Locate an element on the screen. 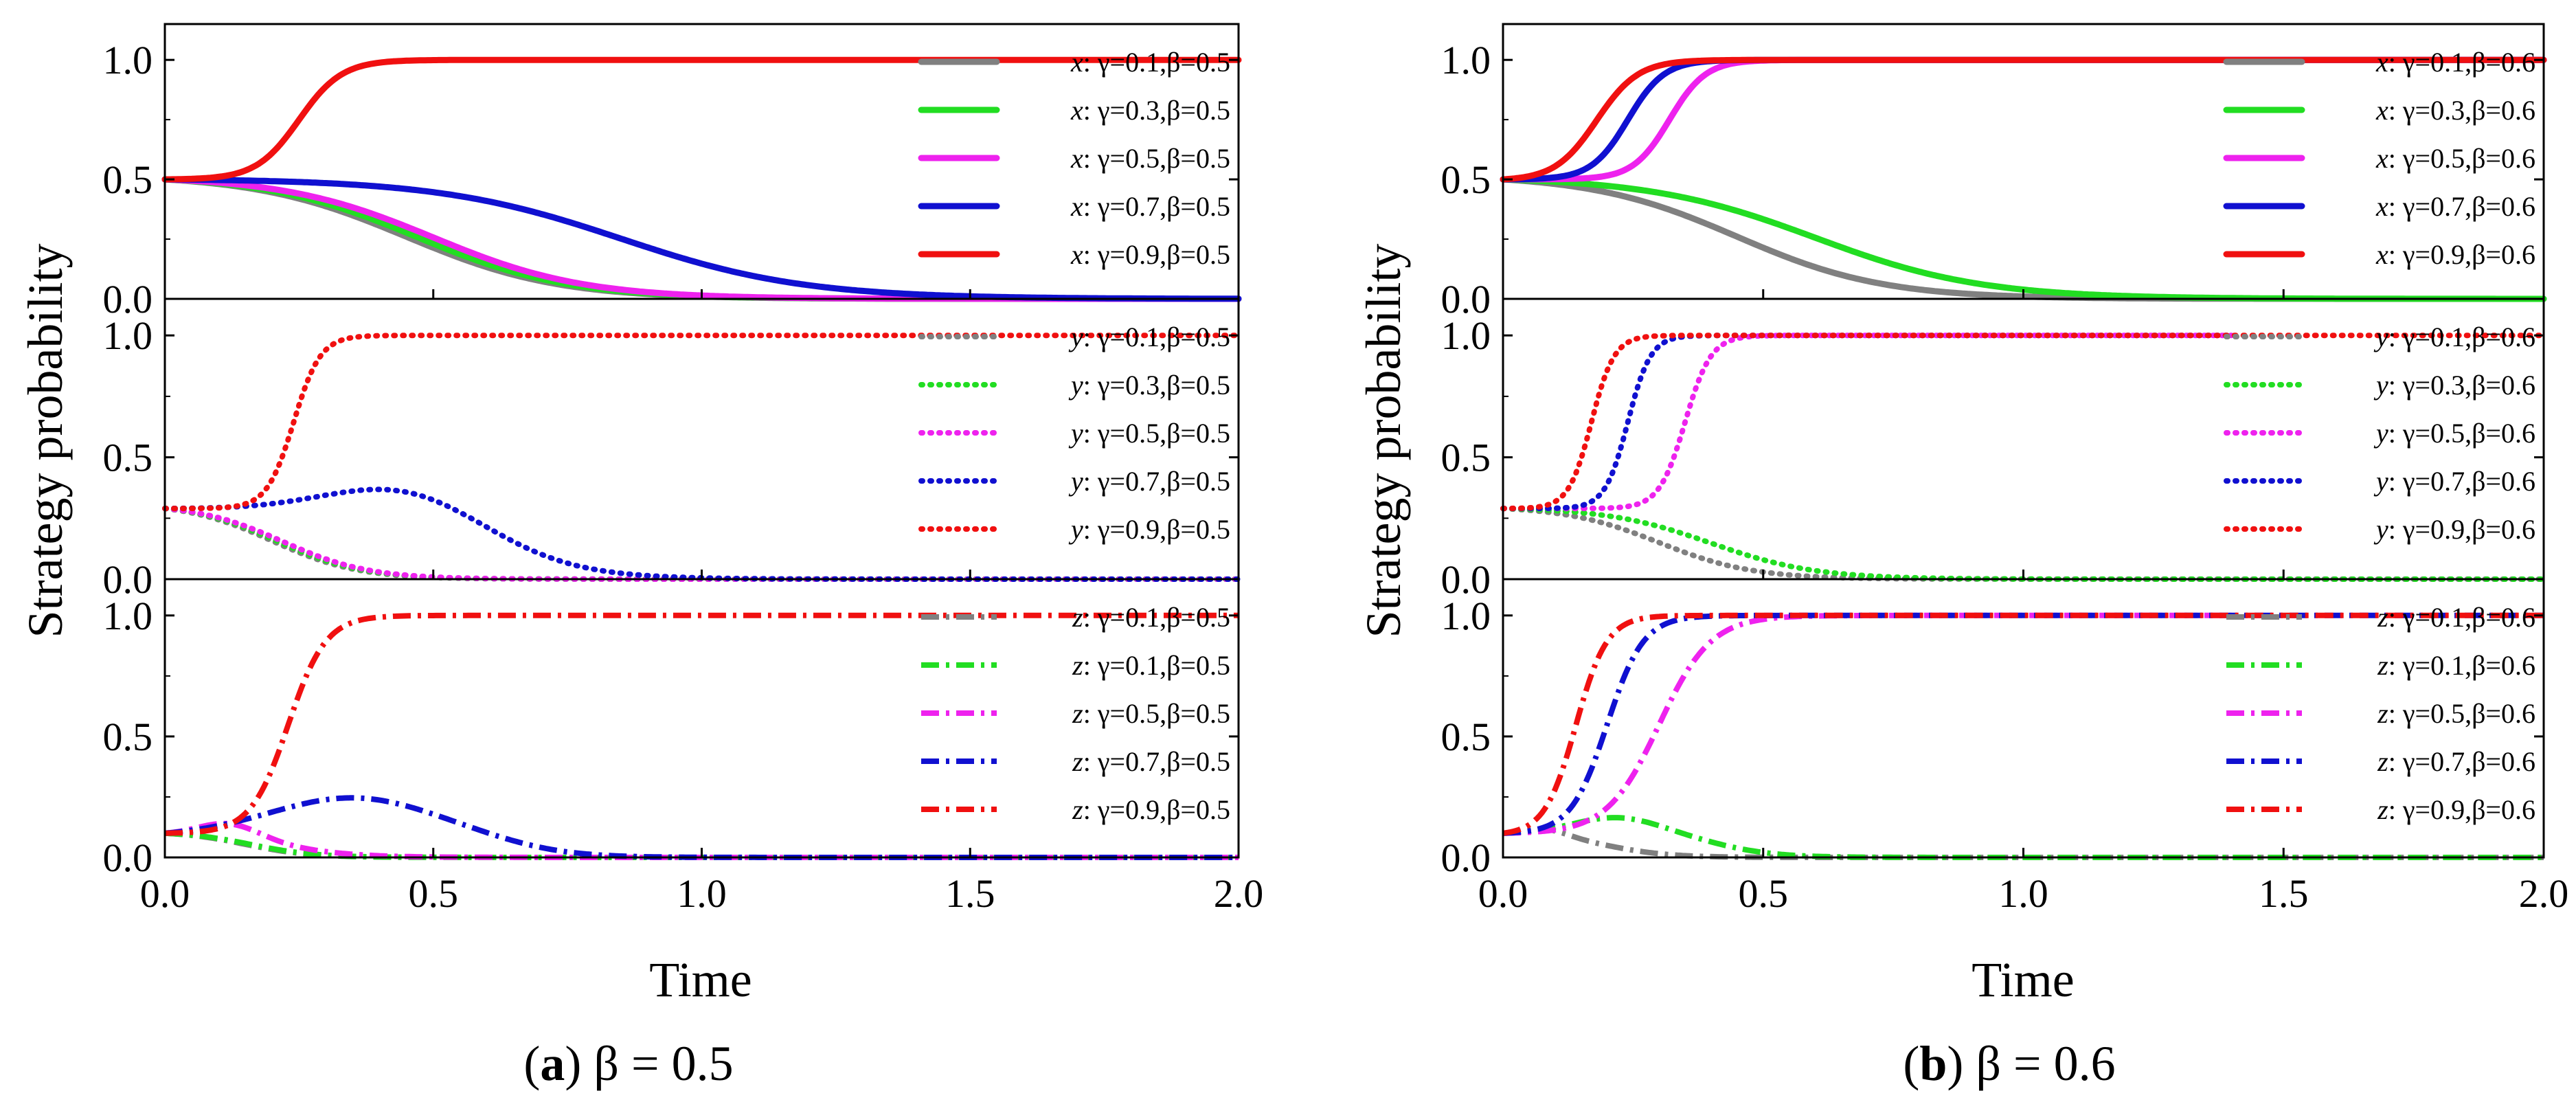 This screenshot has width=2576, height=1102. caption-letter: b is located at coordinates (1933, 1064).